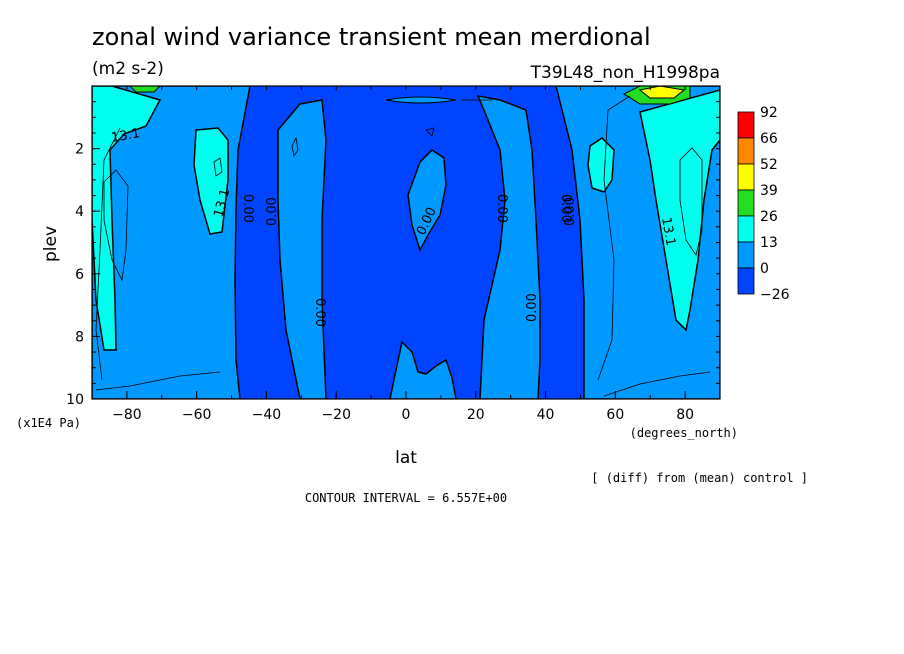  What do you see at coordinates (684, 433) in the screenshot?
I see `x-units-label: (degrees_north)` at bounding box center [684, 433].